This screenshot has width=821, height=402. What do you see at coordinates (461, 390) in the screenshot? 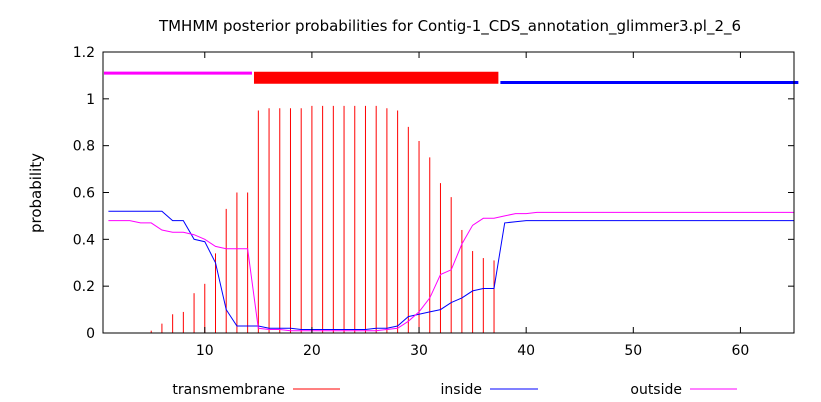
I see `legend-label-inside: inside` at bounding box center [461, 390].